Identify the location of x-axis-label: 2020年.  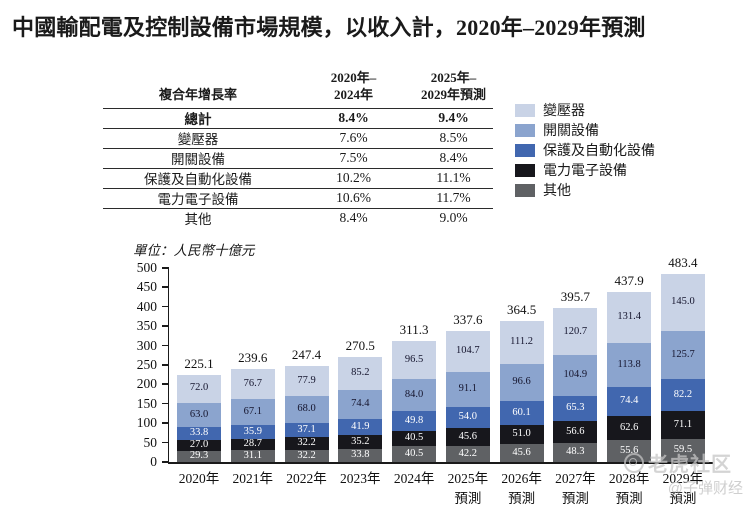
(199, 478).